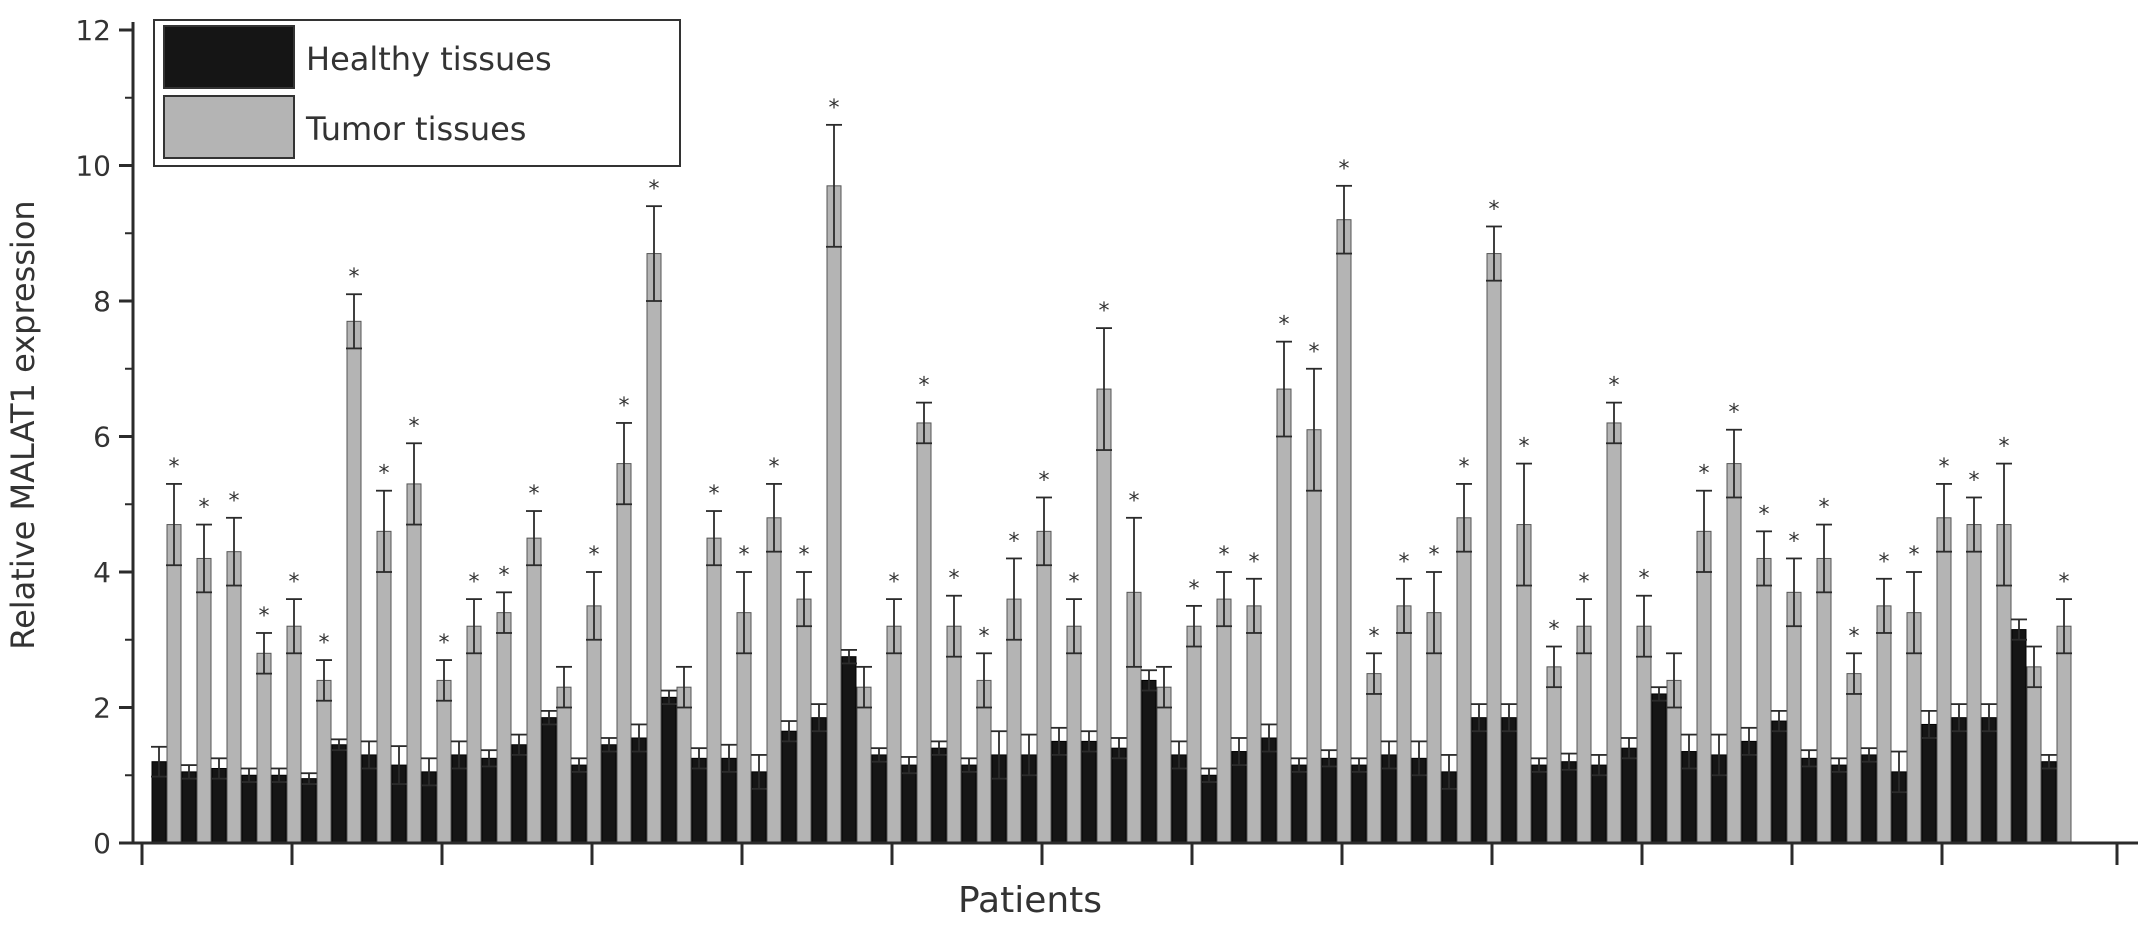 Image resolution: width=2150 pixels, height=926 pixels. What do you see at coordinates (102, 572) in the screenshot?
I see `y-tick-label: 4` at bounding box center [102, 572].